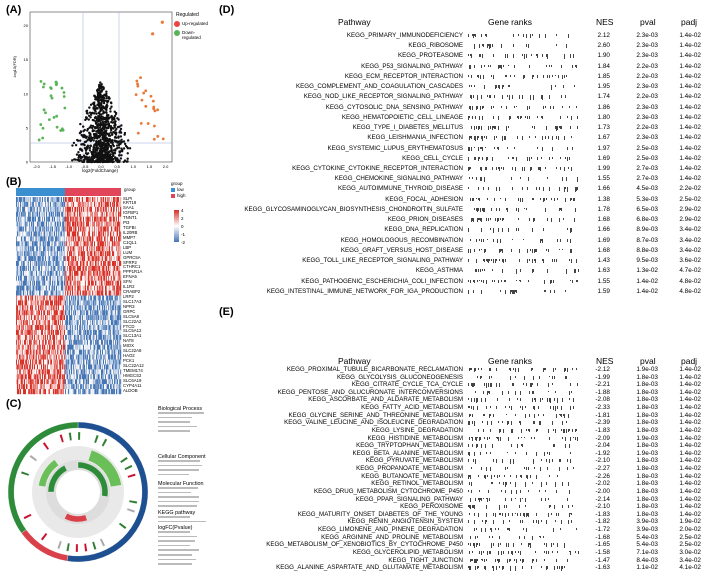 This screenshot has width=709, height=585. Describe the element at coordinates (133, 166) in the screenshot. I see `volcano-xtick-label: 1.0` at that location.